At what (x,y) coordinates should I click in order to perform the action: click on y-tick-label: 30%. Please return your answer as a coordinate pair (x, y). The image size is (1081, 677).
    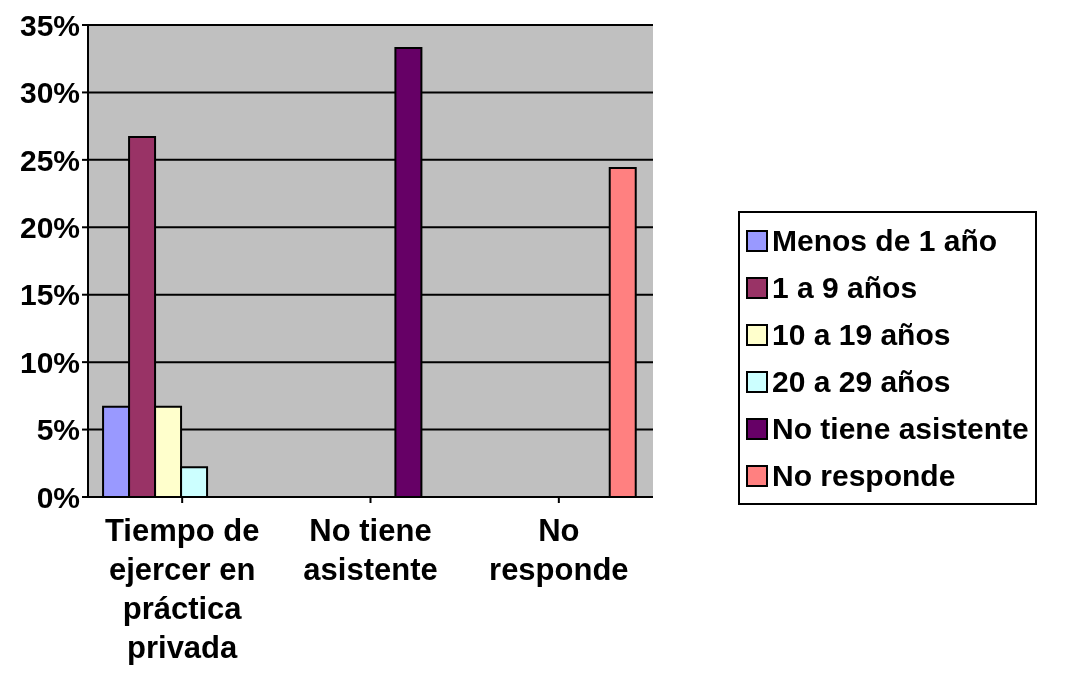
    Looking at the image, I should click on (49, 93).